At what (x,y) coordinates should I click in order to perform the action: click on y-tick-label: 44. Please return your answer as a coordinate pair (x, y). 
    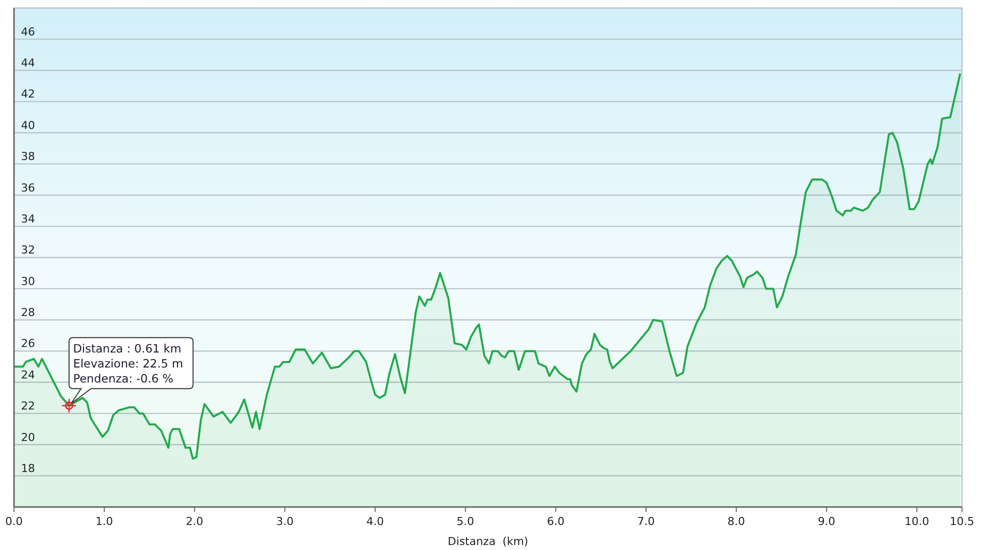
    Looking at the image, I should click on (28, 63).